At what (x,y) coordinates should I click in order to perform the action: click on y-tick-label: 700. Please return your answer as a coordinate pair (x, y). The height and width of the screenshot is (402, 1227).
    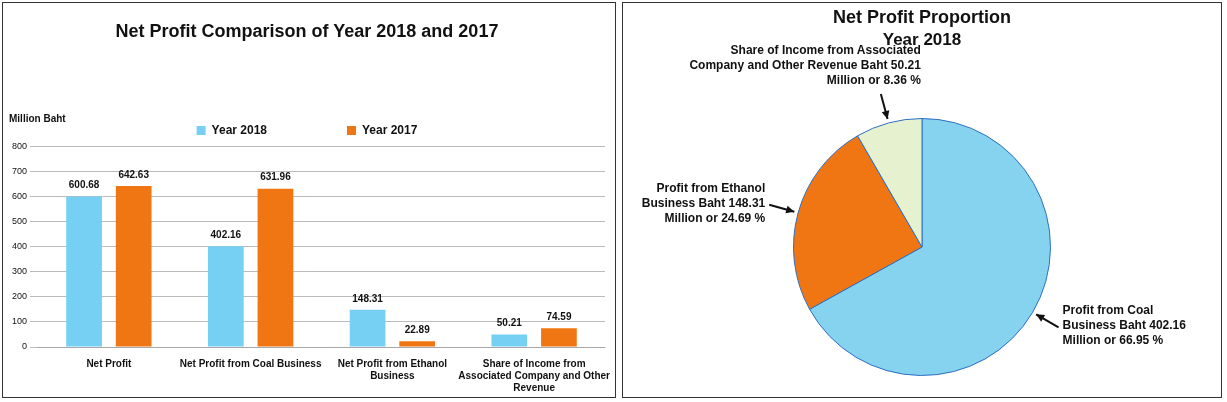
    Looking at the image, I should click on (19, 171).